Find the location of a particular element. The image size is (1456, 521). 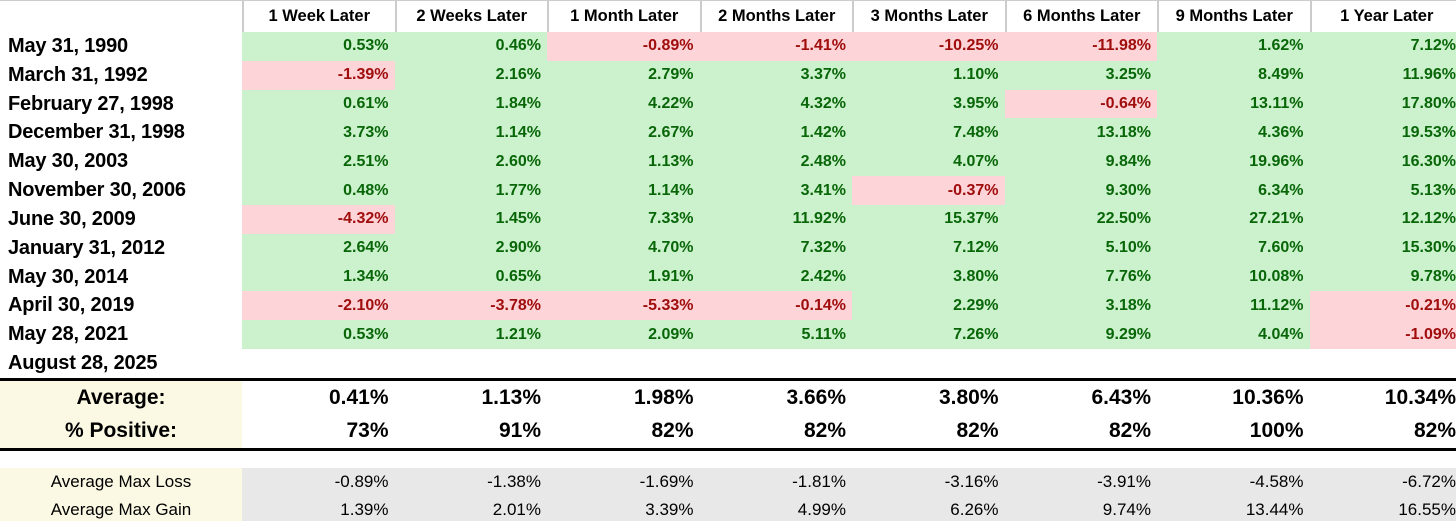

return-cell: -1.41% is located at coordinates (775, 46).